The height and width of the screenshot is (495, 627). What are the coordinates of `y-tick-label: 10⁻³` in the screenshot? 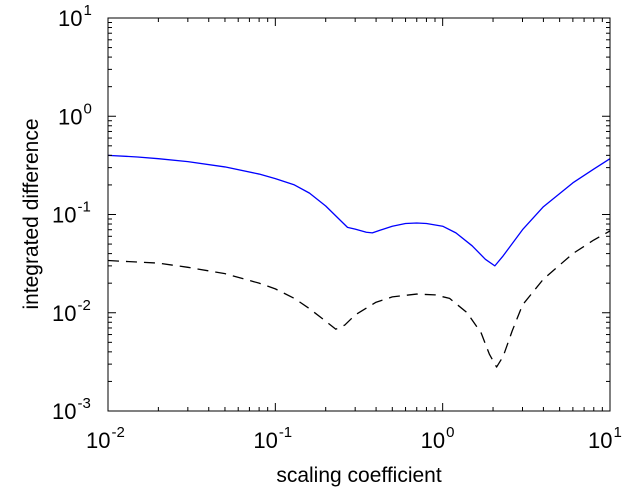 It's located at (71, 409).